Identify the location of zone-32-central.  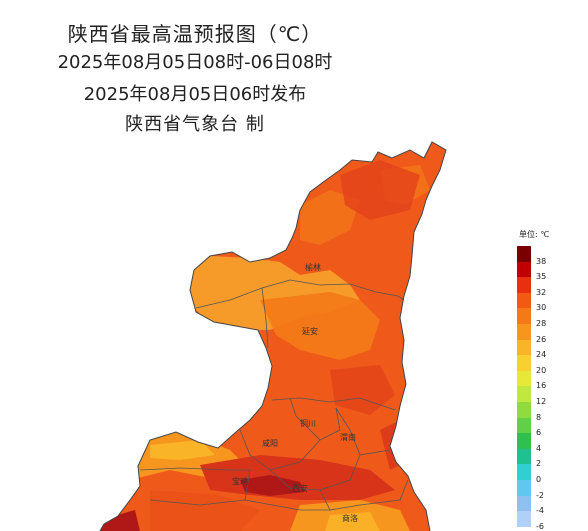
(362, 390).